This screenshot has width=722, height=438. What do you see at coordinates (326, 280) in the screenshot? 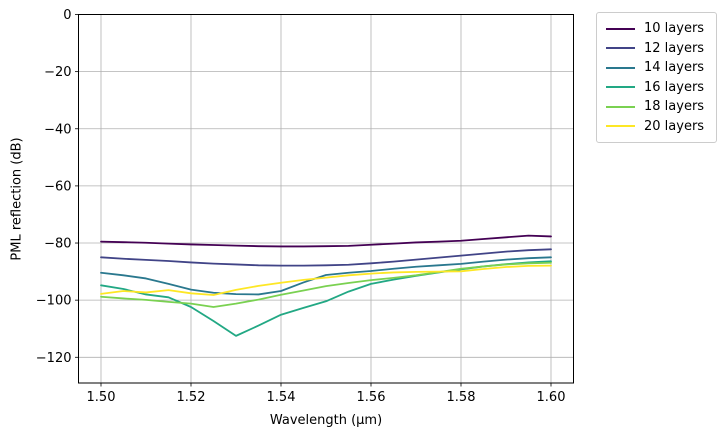
I see `series-line-20-layers` at bounding box center [326, 280].